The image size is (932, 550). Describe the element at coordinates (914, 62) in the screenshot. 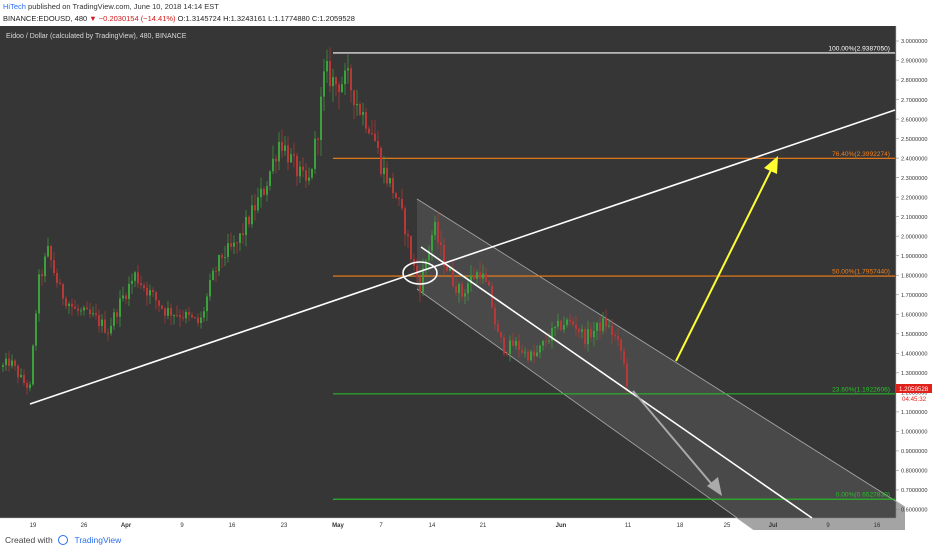

I see `price-tick-label: 2.9000000` at that location.